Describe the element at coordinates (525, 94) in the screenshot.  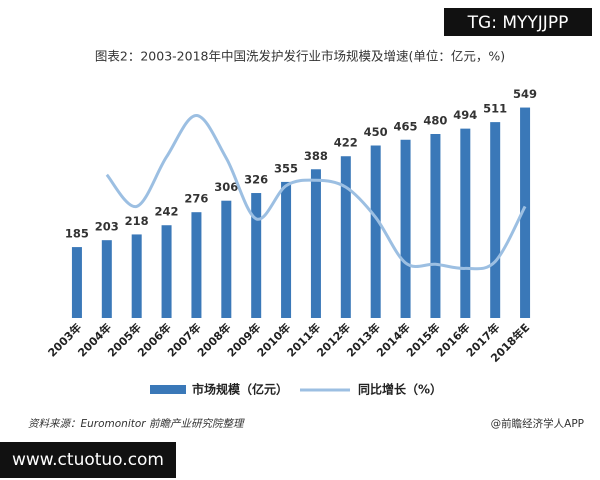
I see `value-label: 549` at that location.